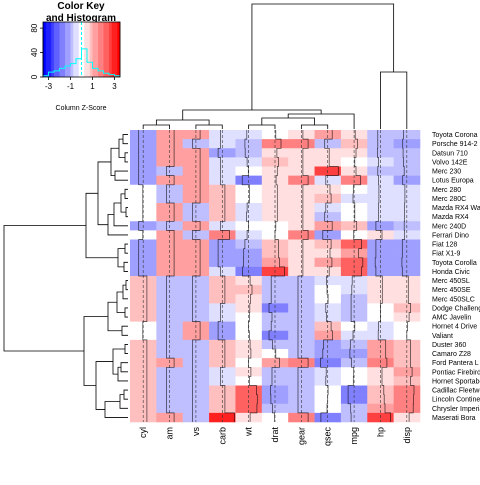  Describe the element at coordinates (454, 327) in the screenshot. I see `row-label: Hornet 4 Drive` at that location.